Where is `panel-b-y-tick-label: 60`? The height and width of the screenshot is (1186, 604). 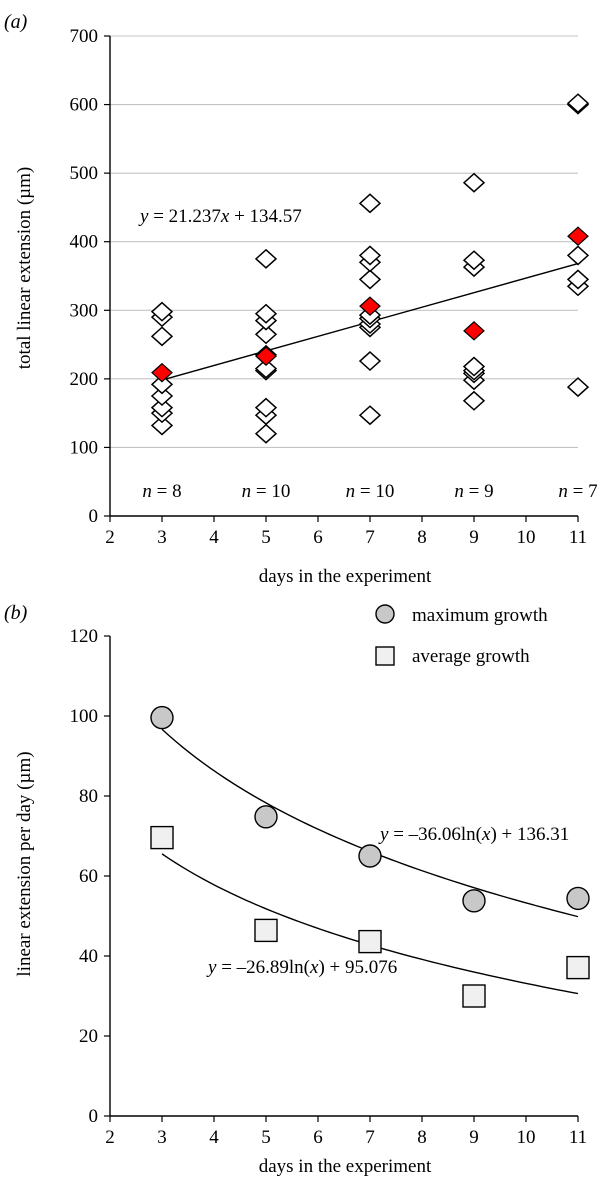 panel-b-y-tick-label: 60 is located at coordinates (88, 876).